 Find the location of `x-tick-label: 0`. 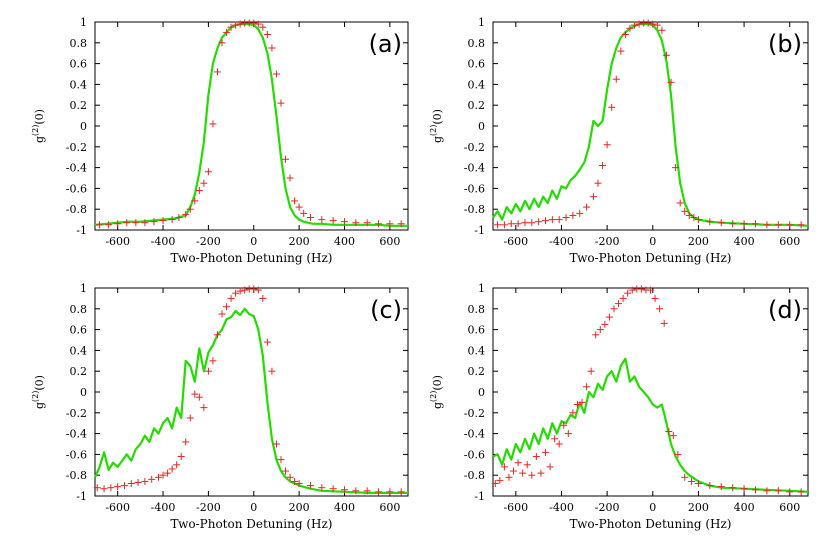

x-tick-label: 0 is located at coordinates (652, 507).